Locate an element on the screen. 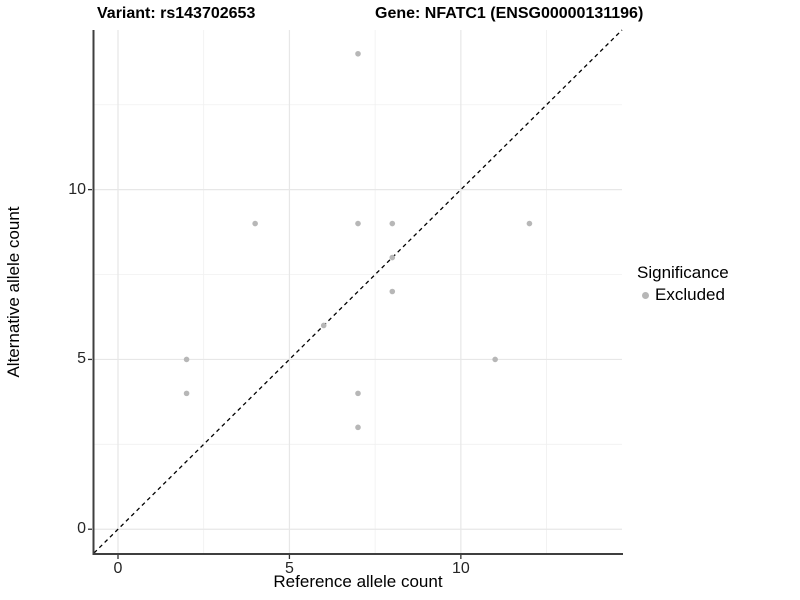 The height and width of the screenshot is (600, 800). legend-title: Significance is located at coordinates (683, 272).